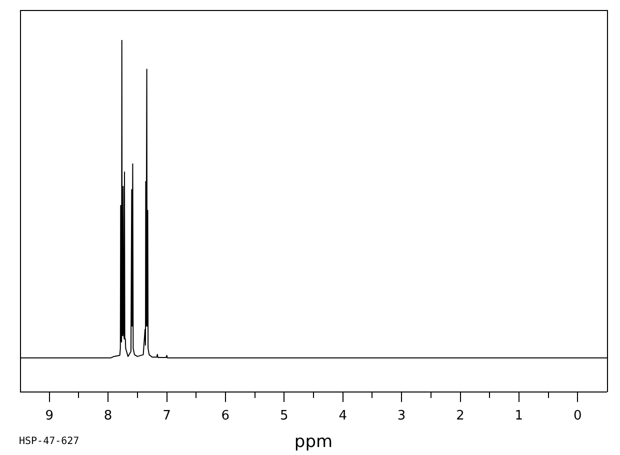  I want to click on x-tick-label: 1, so click(519, 416).